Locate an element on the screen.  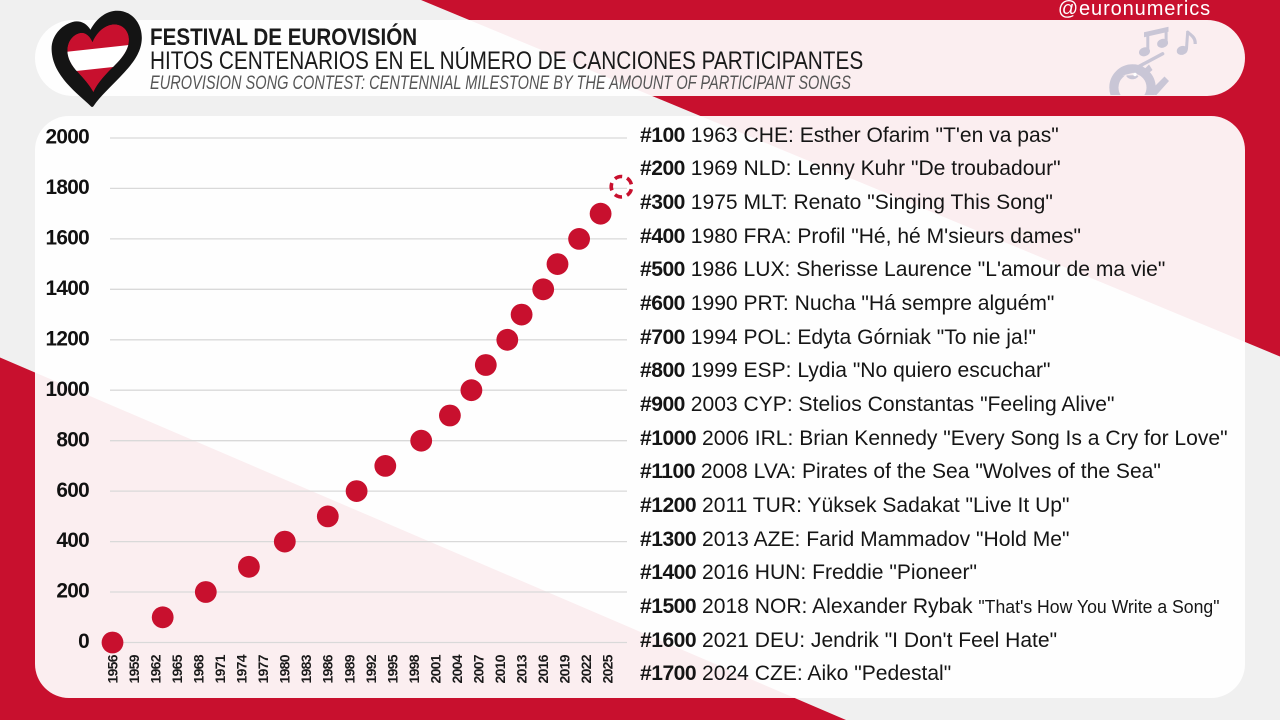
svg-text: 2001 is located at coordinates (435, 668).